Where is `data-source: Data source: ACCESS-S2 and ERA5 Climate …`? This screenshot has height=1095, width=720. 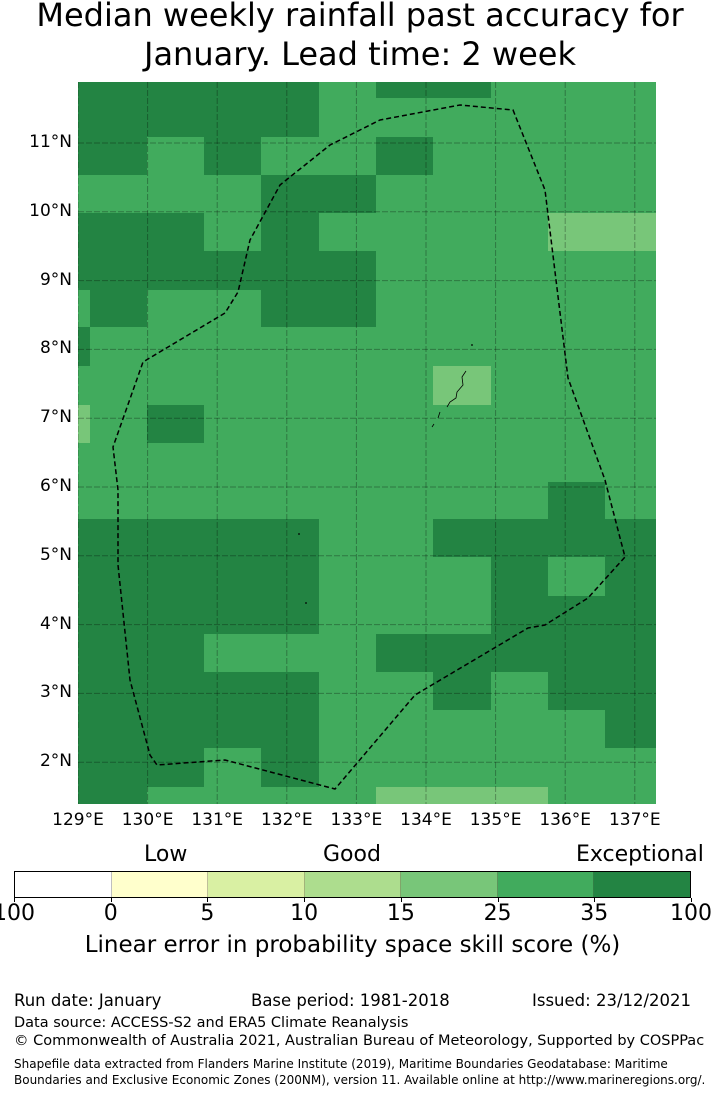
data-source: Data source: ACCESS-S2 and ERA5 Climate … is located at coordinates (211, 1023).